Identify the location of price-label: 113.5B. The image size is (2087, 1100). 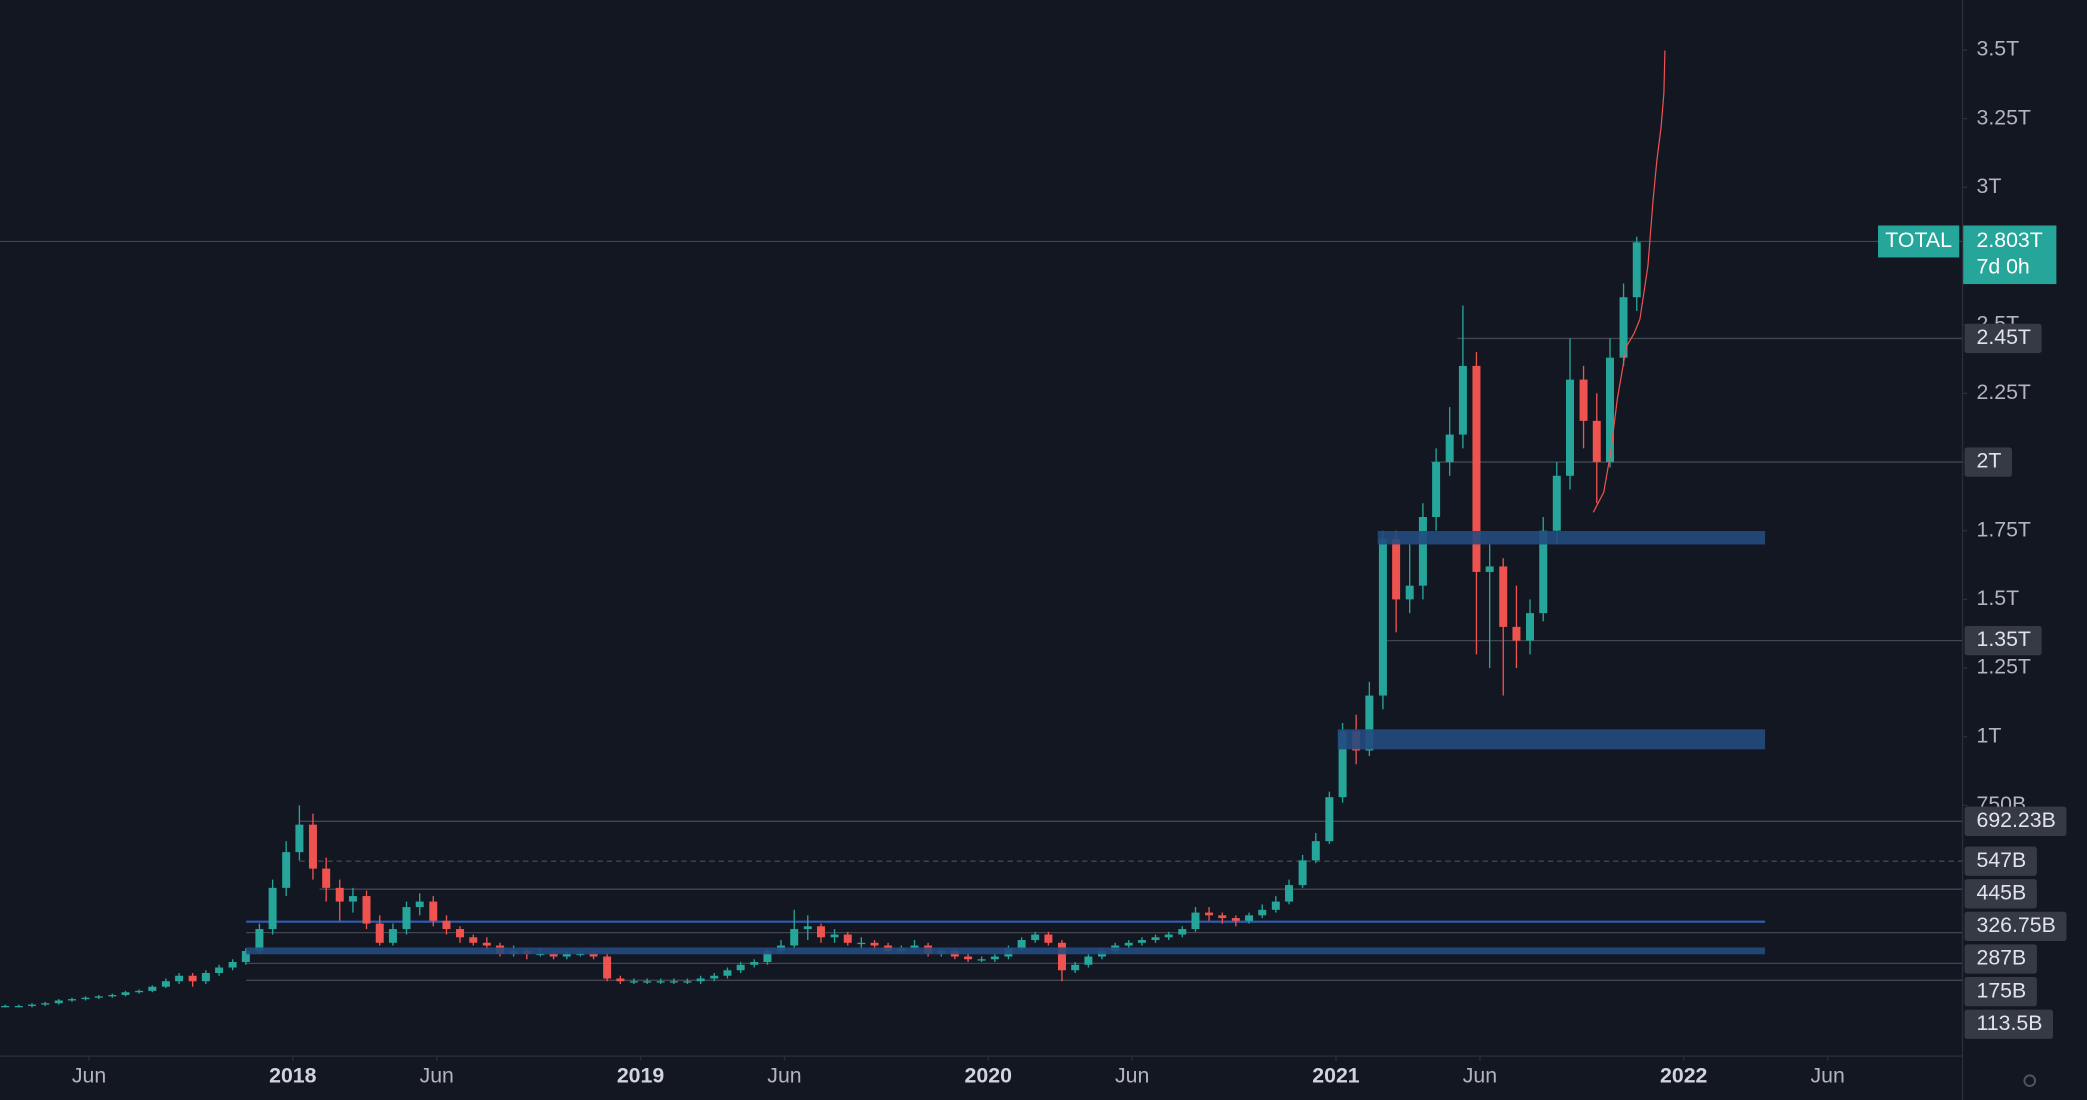
(2010, 1023).